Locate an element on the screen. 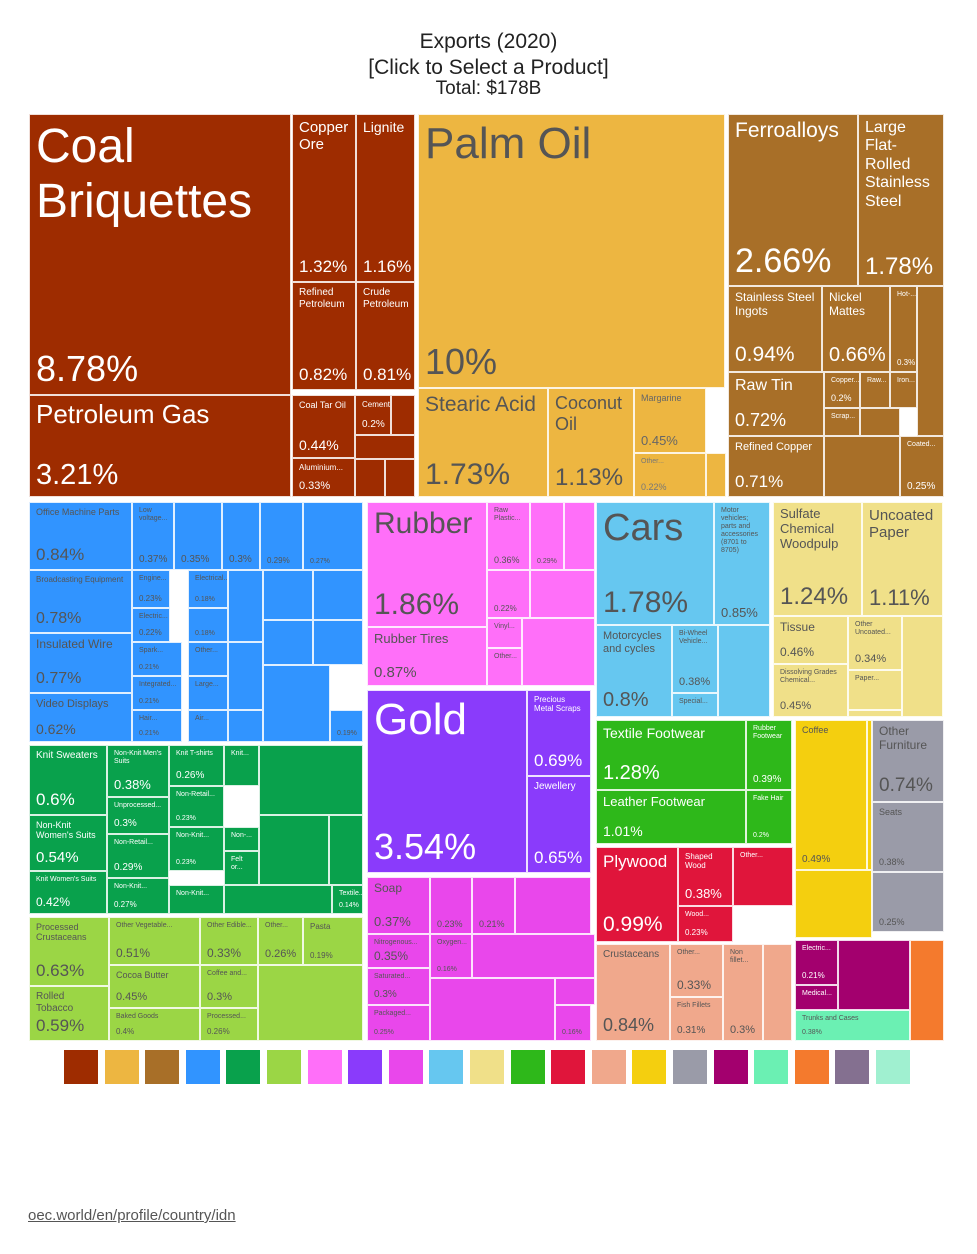  treemap-tile: 0.27% is located at coordinates (333, 536).